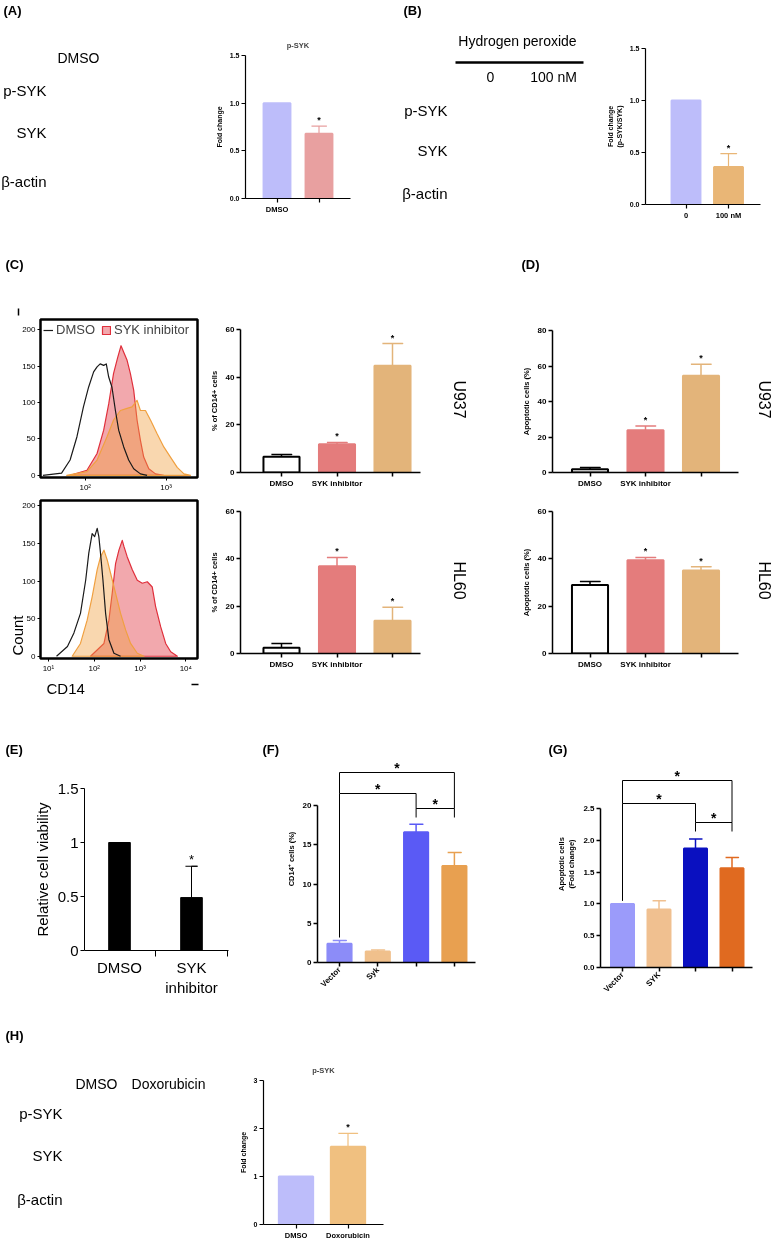  I want to click on y-tick-label: 1.0, so click(589, 904).